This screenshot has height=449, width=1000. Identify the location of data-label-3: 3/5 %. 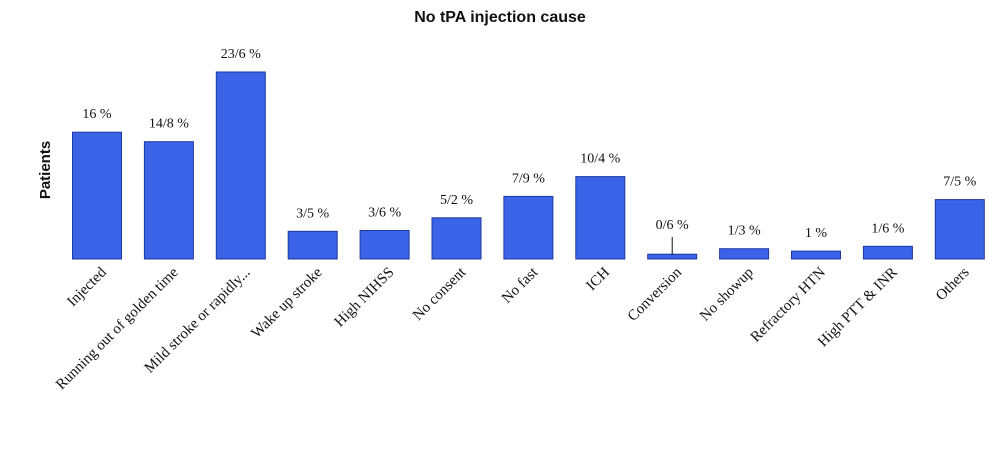
(312, 213).